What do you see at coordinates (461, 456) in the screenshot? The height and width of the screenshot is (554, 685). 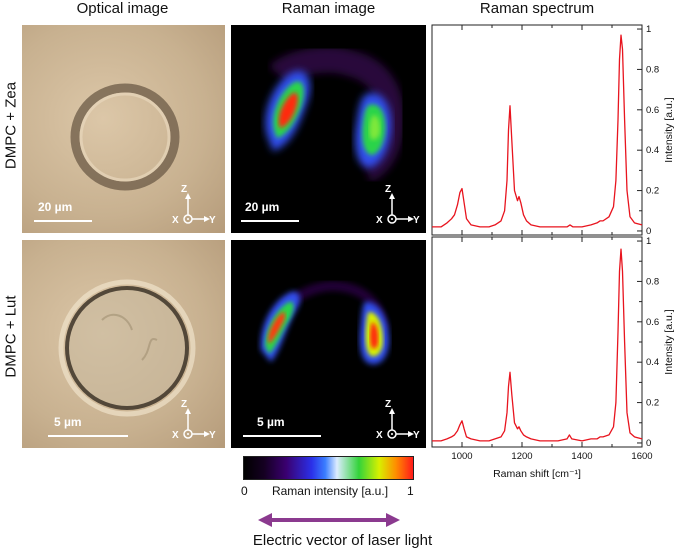 I see `x-tick-label: 1000` at bounding box center [461, 456].